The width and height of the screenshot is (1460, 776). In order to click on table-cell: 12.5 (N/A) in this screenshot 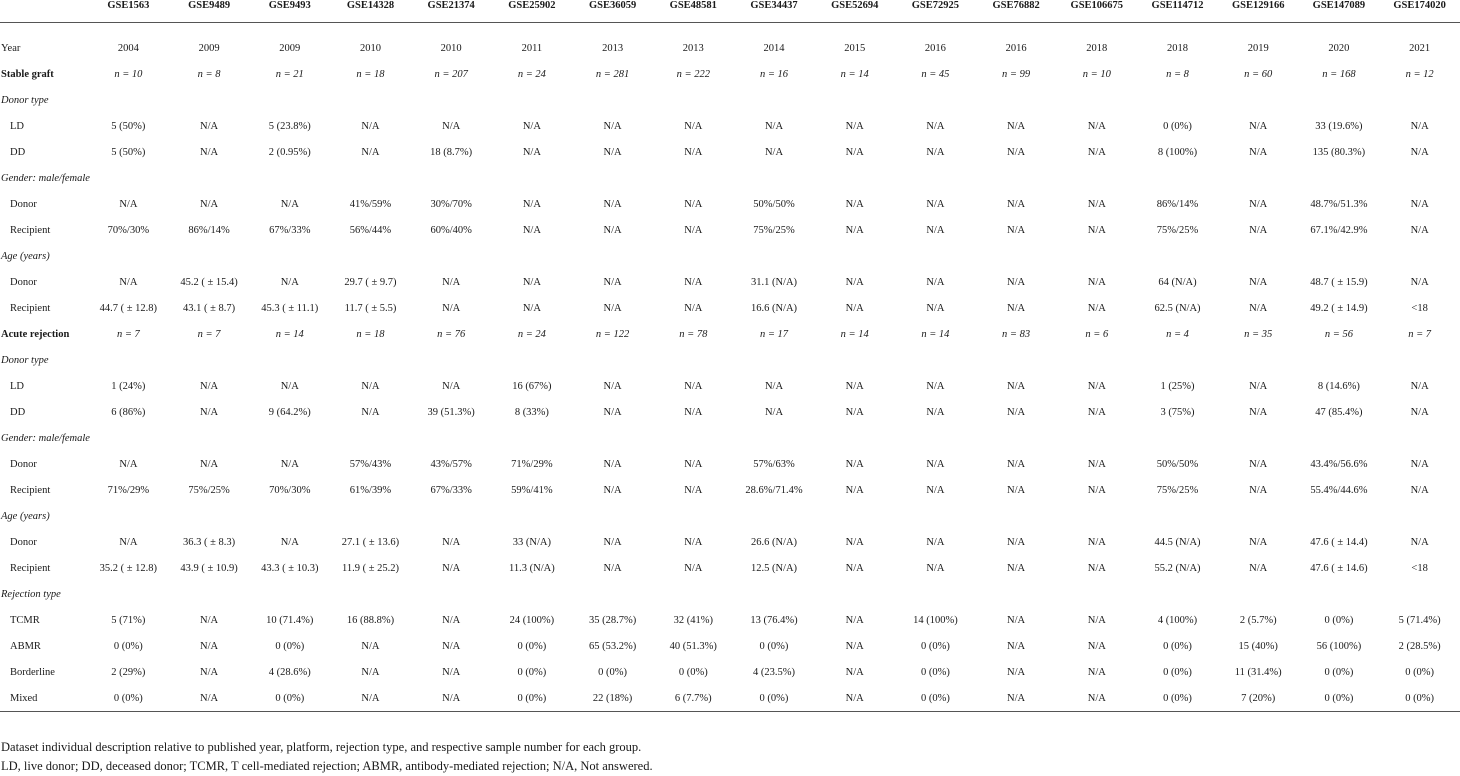, I will do `click(774, 568)`.